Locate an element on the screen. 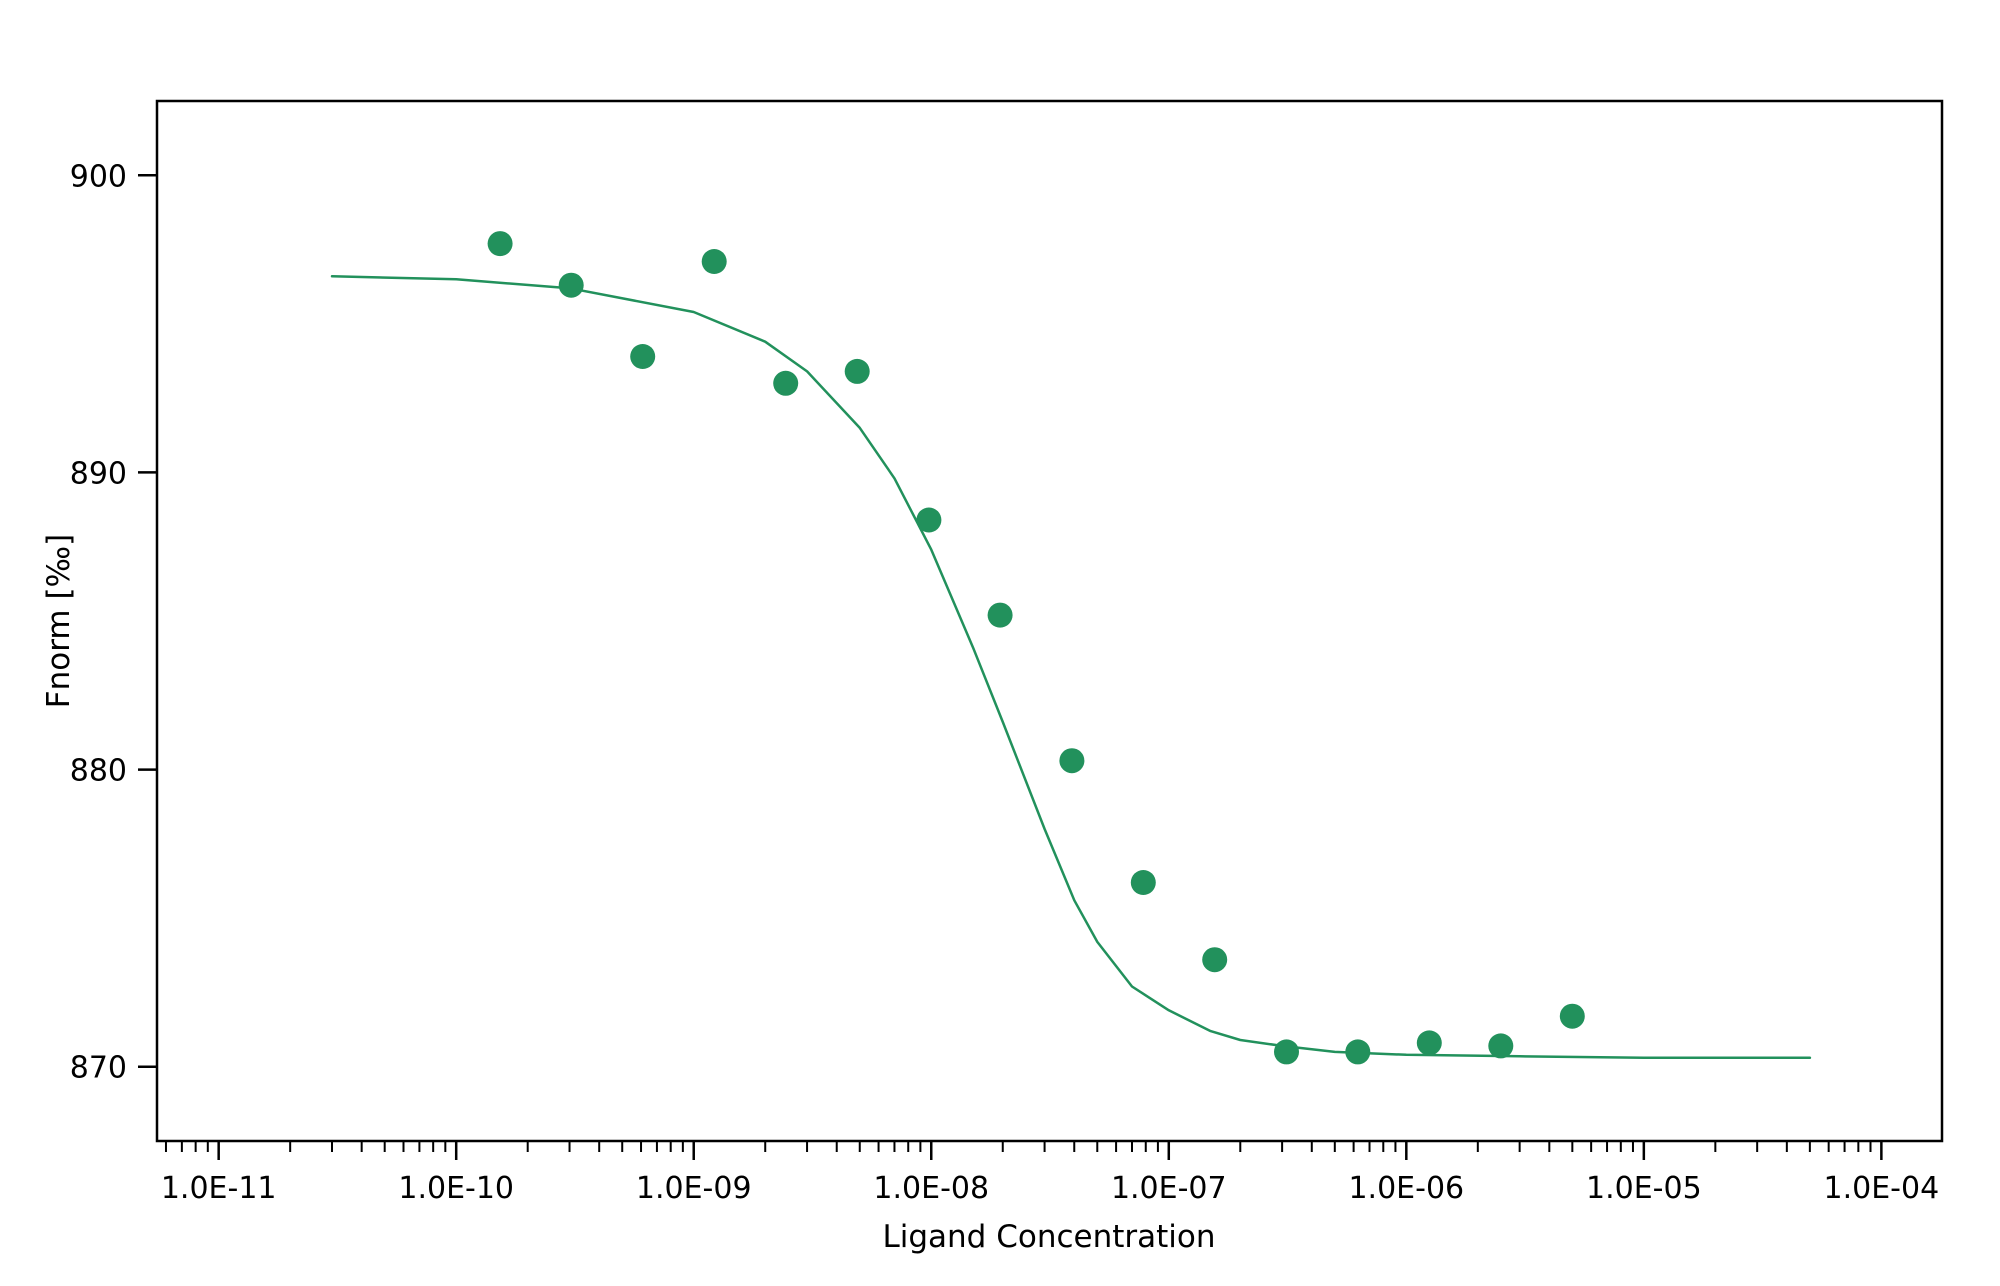  y-tick-label: 870 is located at coordinates (98, 1068).